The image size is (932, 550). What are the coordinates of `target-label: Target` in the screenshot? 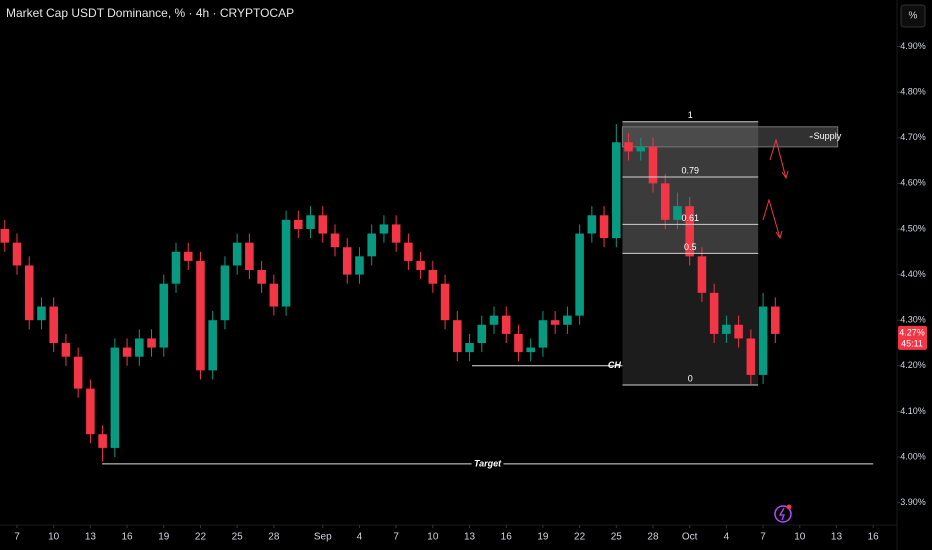 It's located at (488, 463).